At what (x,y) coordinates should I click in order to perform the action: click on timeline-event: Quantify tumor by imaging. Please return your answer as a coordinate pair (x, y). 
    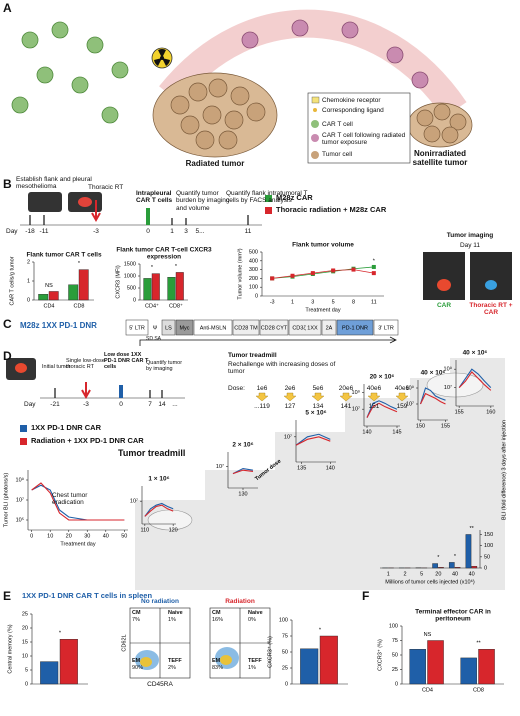
    Looking at the image, I should click on (164, 366).